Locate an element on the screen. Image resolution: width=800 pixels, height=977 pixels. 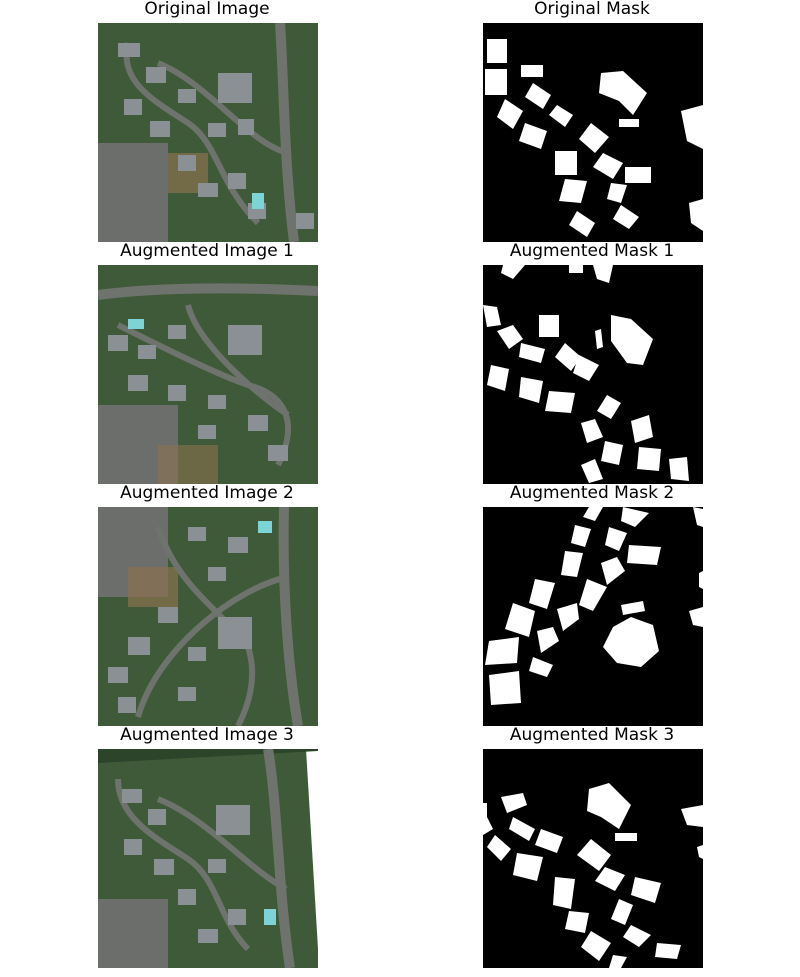
original-mask is located at coordinates (593, 132).